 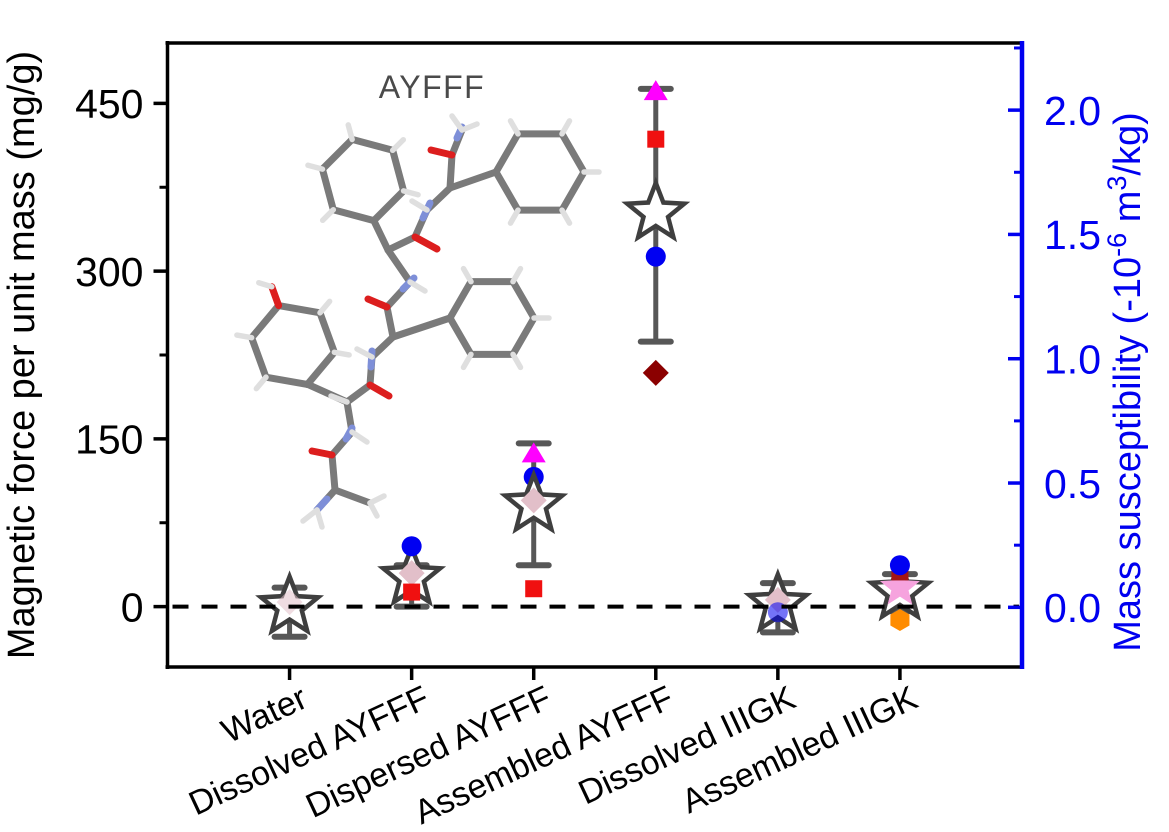 I want to click on left-tick-label: 300, so click(x=109, y=272).